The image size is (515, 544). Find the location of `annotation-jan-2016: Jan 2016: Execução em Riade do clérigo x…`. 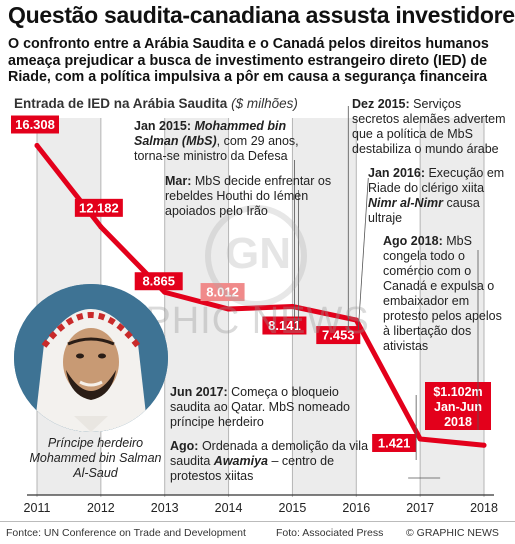

annotation-jan-2016: Jan 2016: Execução em Riade do clérigo x… is located at coordinates (436, 195).